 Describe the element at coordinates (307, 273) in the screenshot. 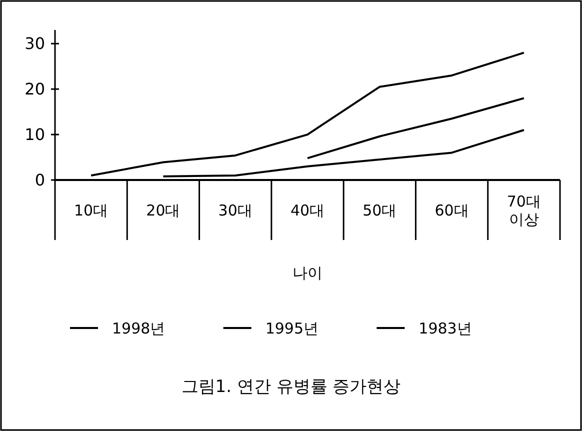

I see `x-axis-title: 나이` at that location.